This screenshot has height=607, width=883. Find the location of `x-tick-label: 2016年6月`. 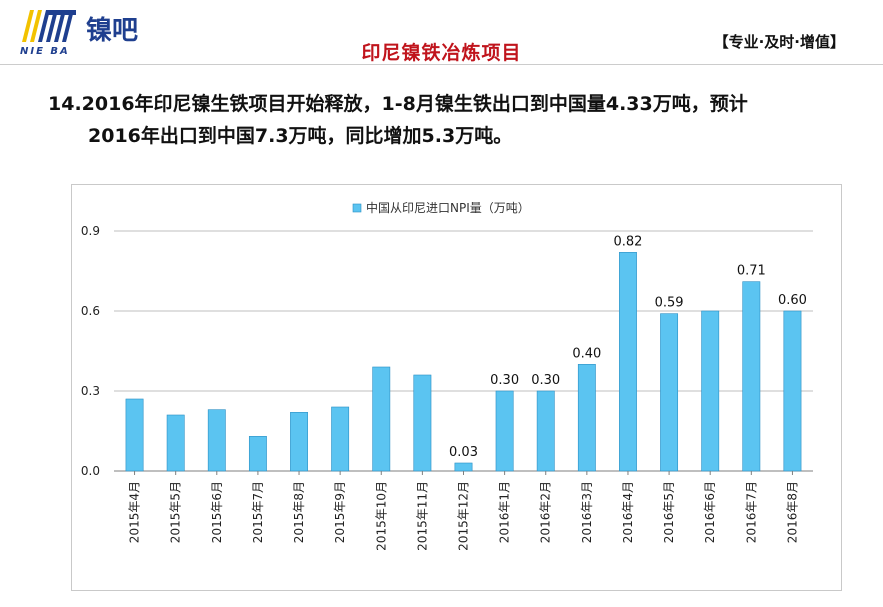

x-tick-label: 2016年6月 is located at coordinates (710, 512).